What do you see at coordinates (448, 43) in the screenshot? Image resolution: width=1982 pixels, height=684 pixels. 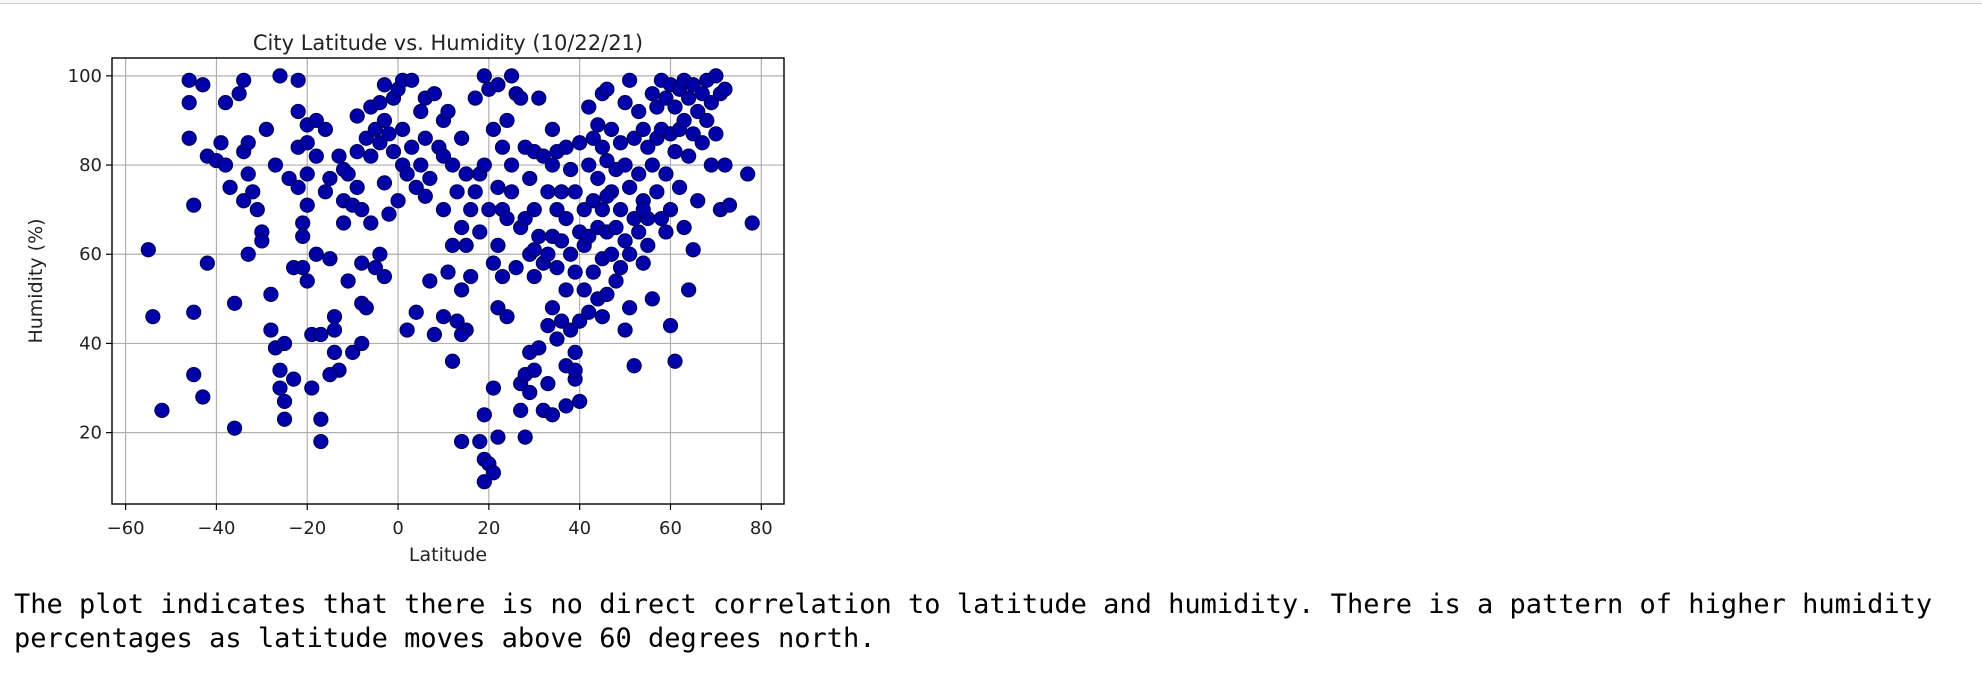 I see `chart-title: City Latitude vs. Humidity (10/22/21)` at bounding box center [448, 43].